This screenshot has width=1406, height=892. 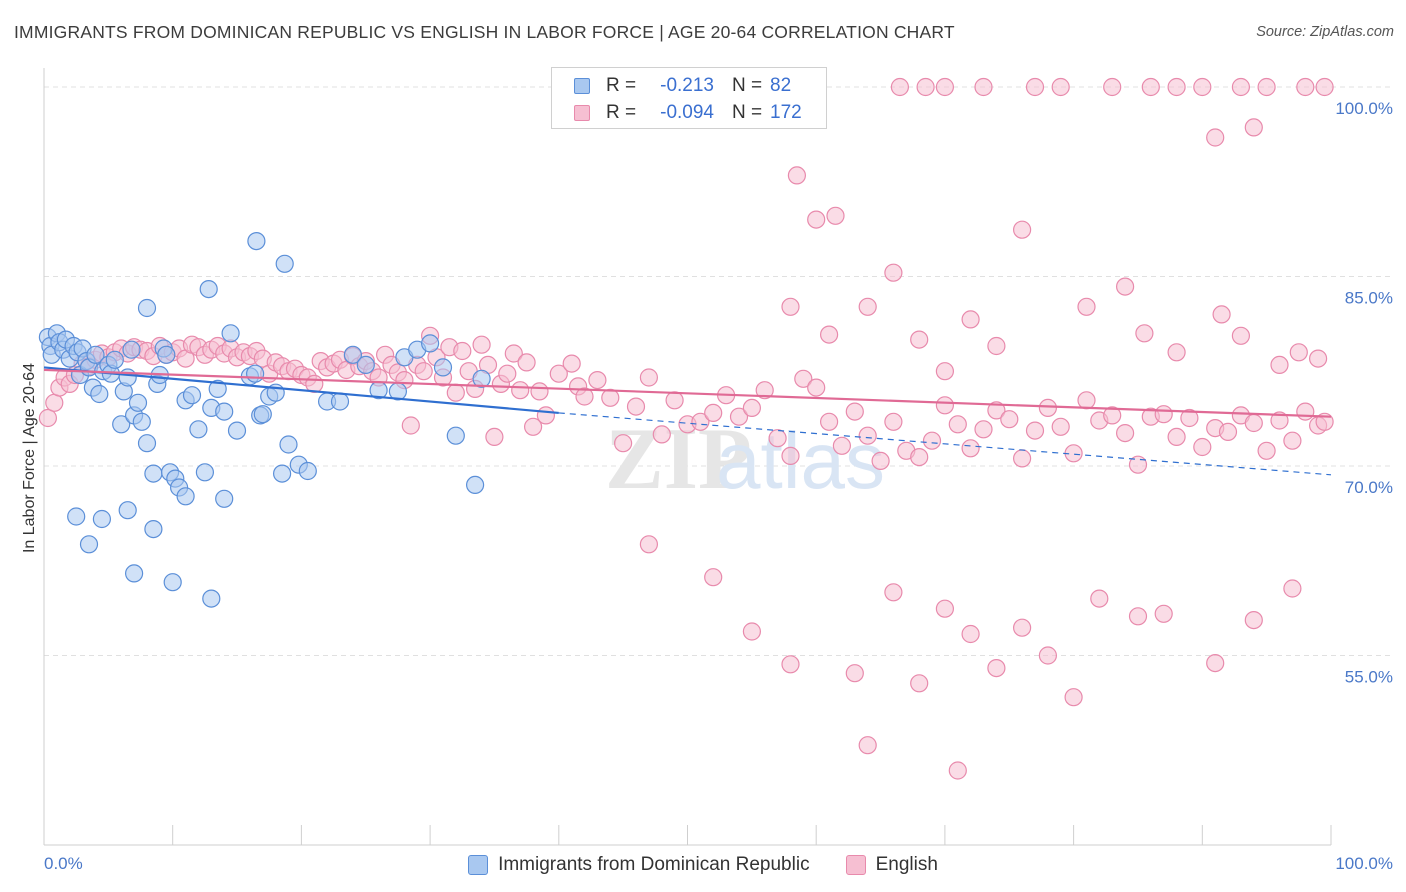 I want to click on bottom-legend-english: English, so click(x=891, y=865).